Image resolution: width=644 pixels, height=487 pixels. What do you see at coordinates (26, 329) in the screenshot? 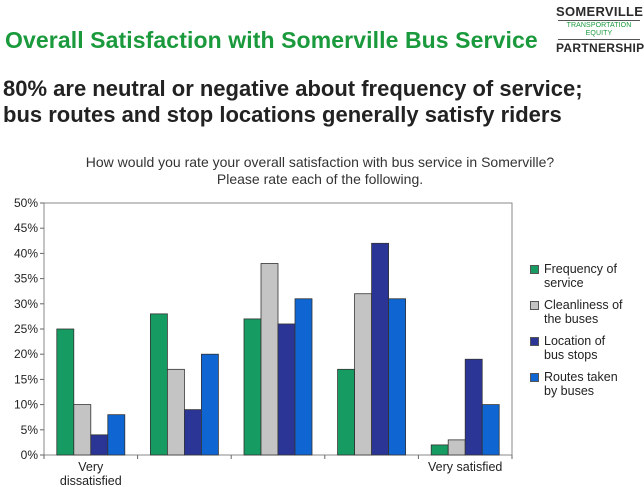
I see `y-tick-label: 25%` at bounding box center [26, 329].